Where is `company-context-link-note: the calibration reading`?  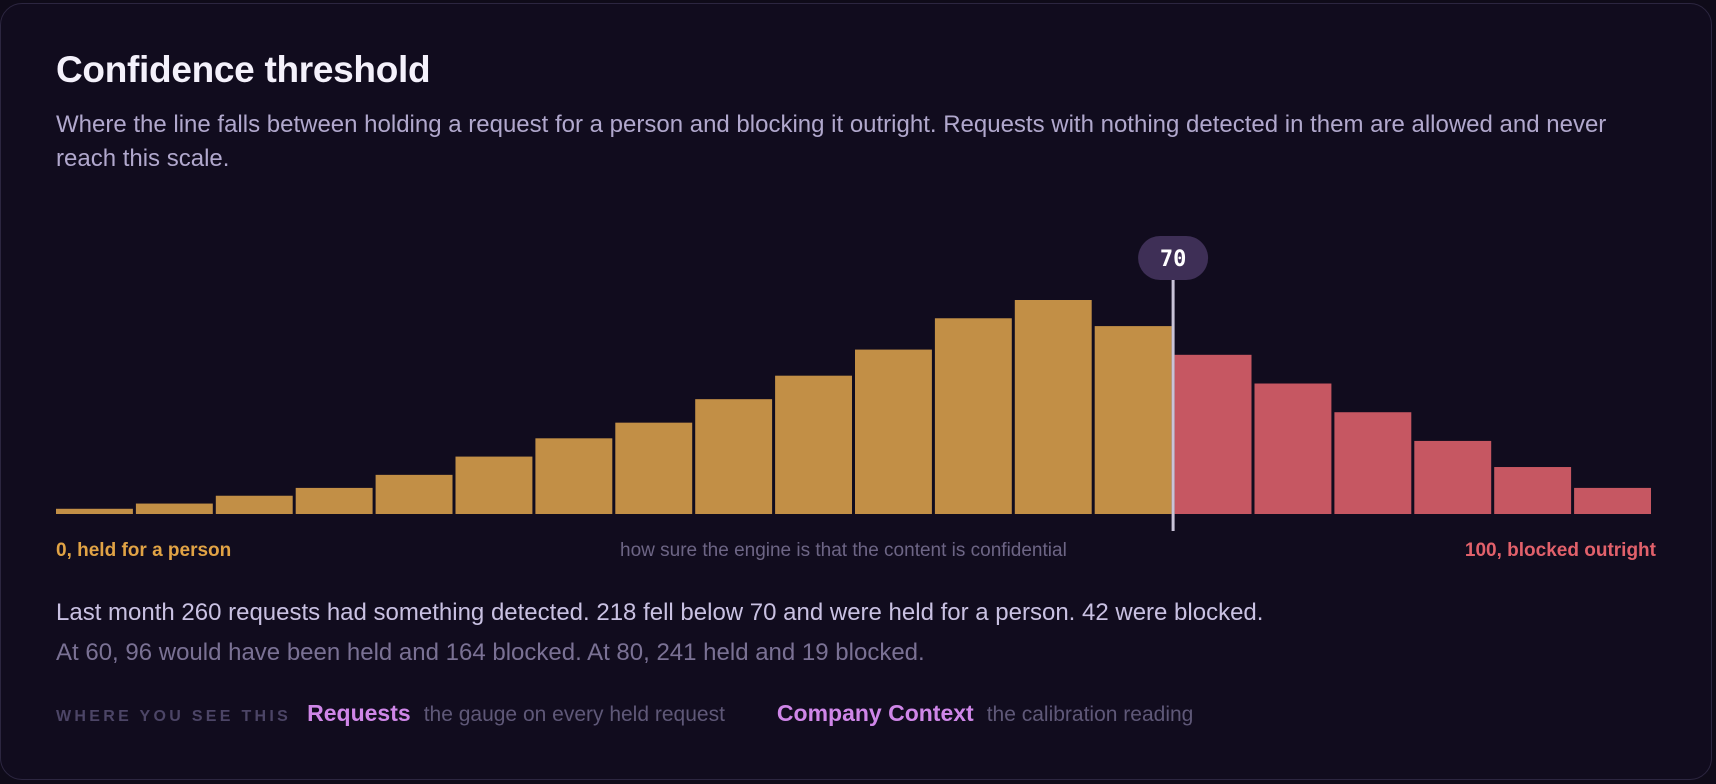
company-context-link-note: the calibration reading is located at coordinates (1090, 714).